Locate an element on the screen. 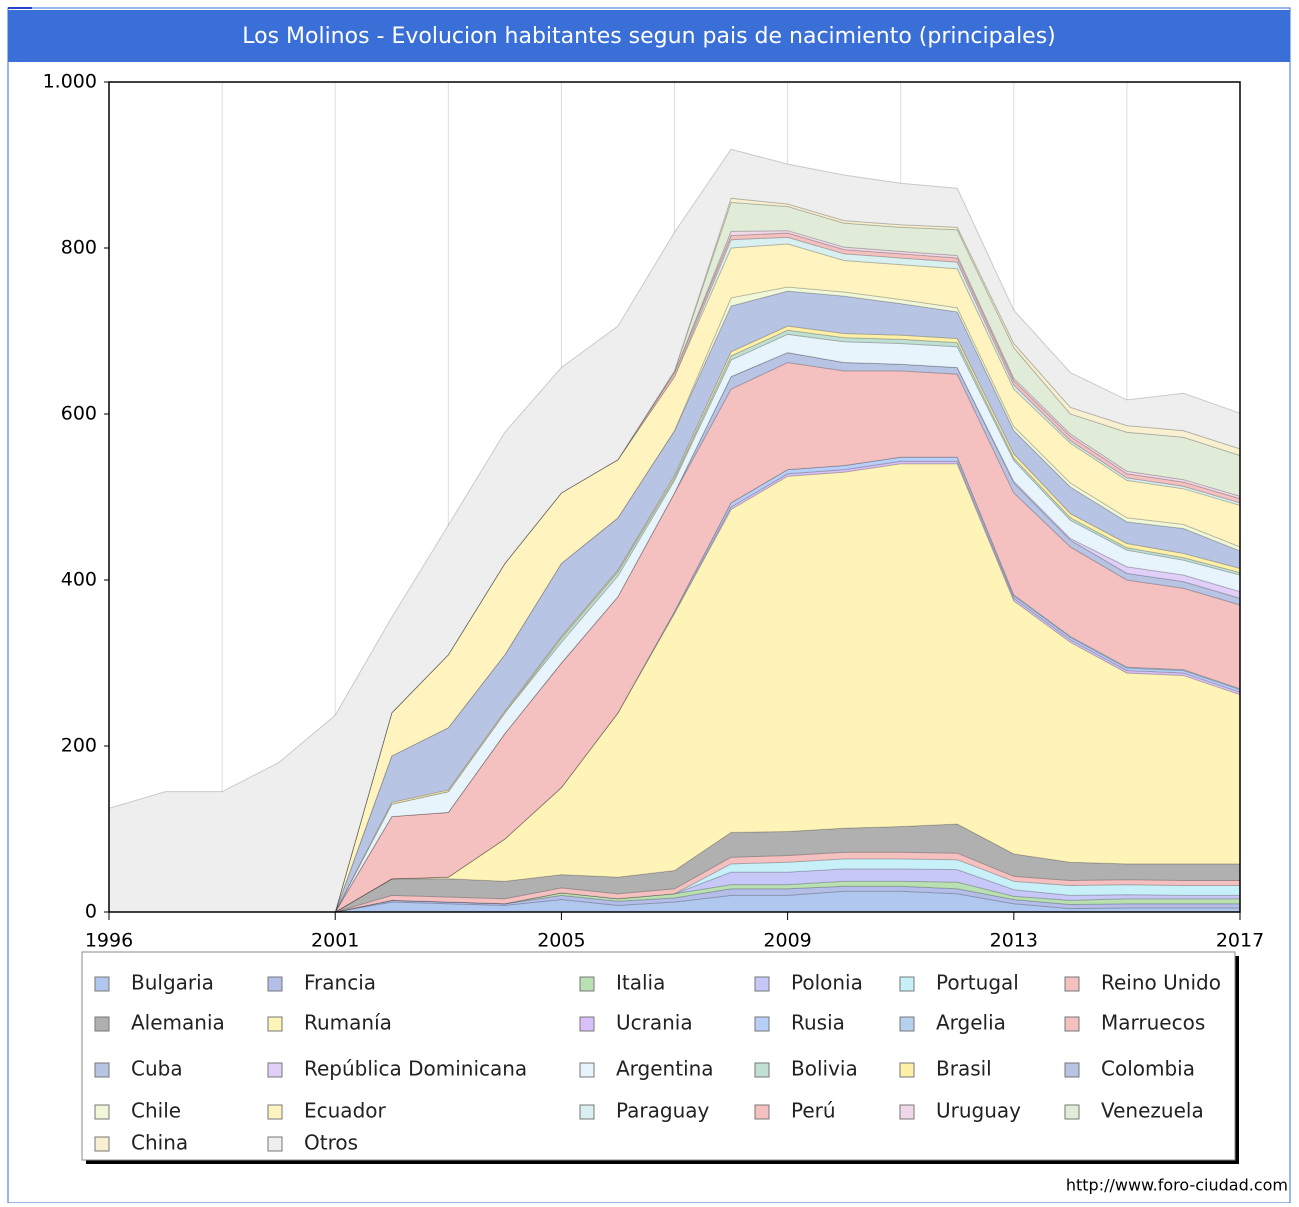 This screenshot has width=1299, height=1207. legend-label: Rusia is located at coordinates (818, 1023).